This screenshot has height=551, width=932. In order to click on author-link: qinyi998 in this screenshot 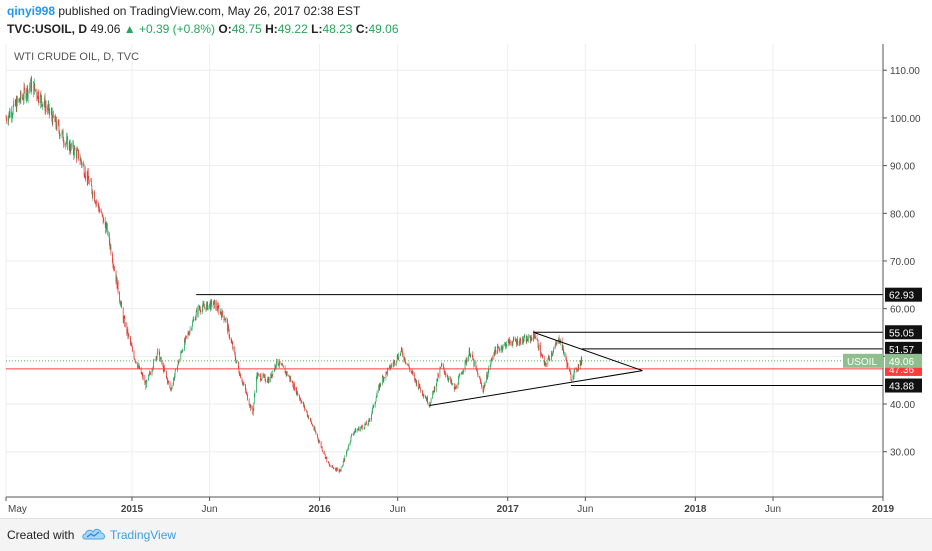, I will do `click(31, 11)`.